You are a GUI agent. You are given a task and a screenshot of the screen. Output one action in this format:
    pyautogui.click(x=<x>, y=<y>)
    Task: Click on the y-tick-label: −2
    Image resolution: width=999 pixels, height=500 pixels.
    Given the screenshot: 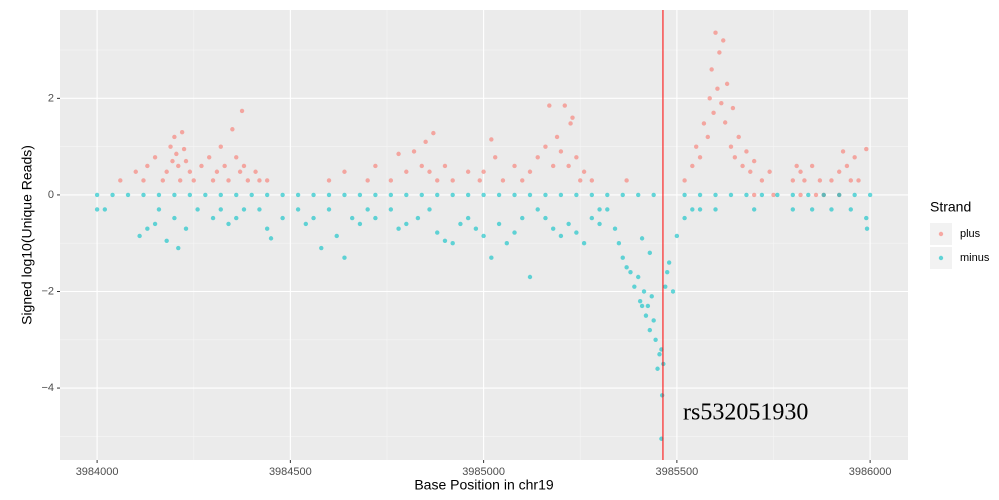 What is the action you would take?
    pyautogui.click(x=47, y=291)
    